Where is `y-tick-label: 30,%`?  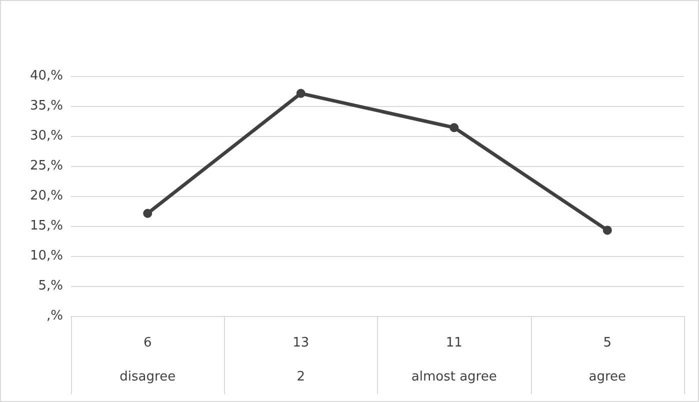
y-tick-label: 30,% is located at coordinates (46, 136).